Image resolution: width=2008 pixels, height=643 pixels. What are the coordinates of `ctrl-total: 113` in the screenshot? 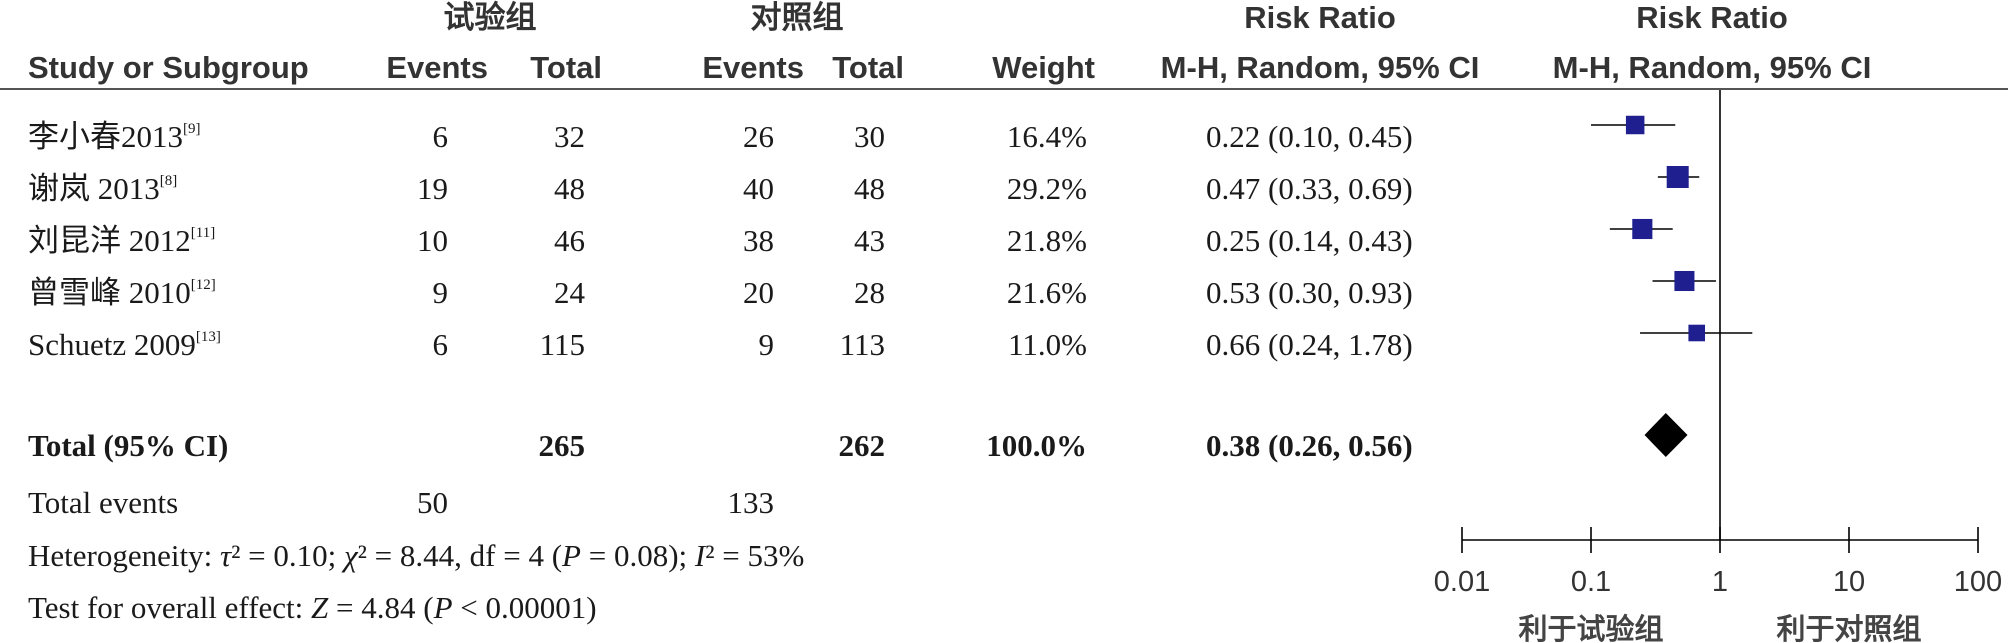 It's located at (862, 344).